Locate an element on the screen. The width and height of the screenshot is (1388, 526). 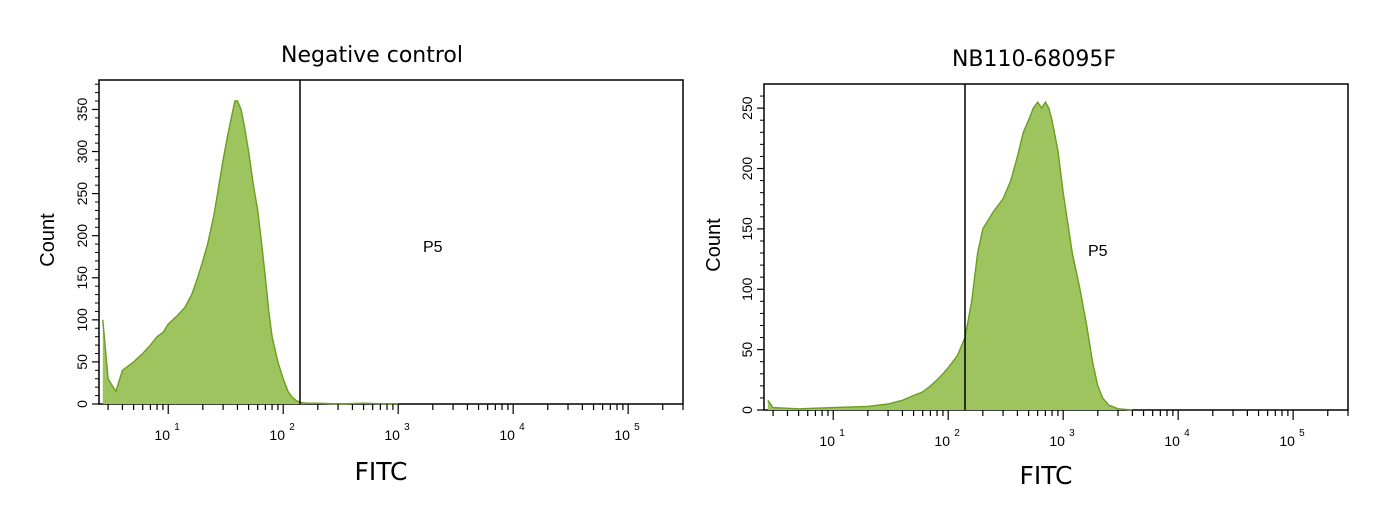
y-tick-label: 350 is located at coordinates (82, 110).